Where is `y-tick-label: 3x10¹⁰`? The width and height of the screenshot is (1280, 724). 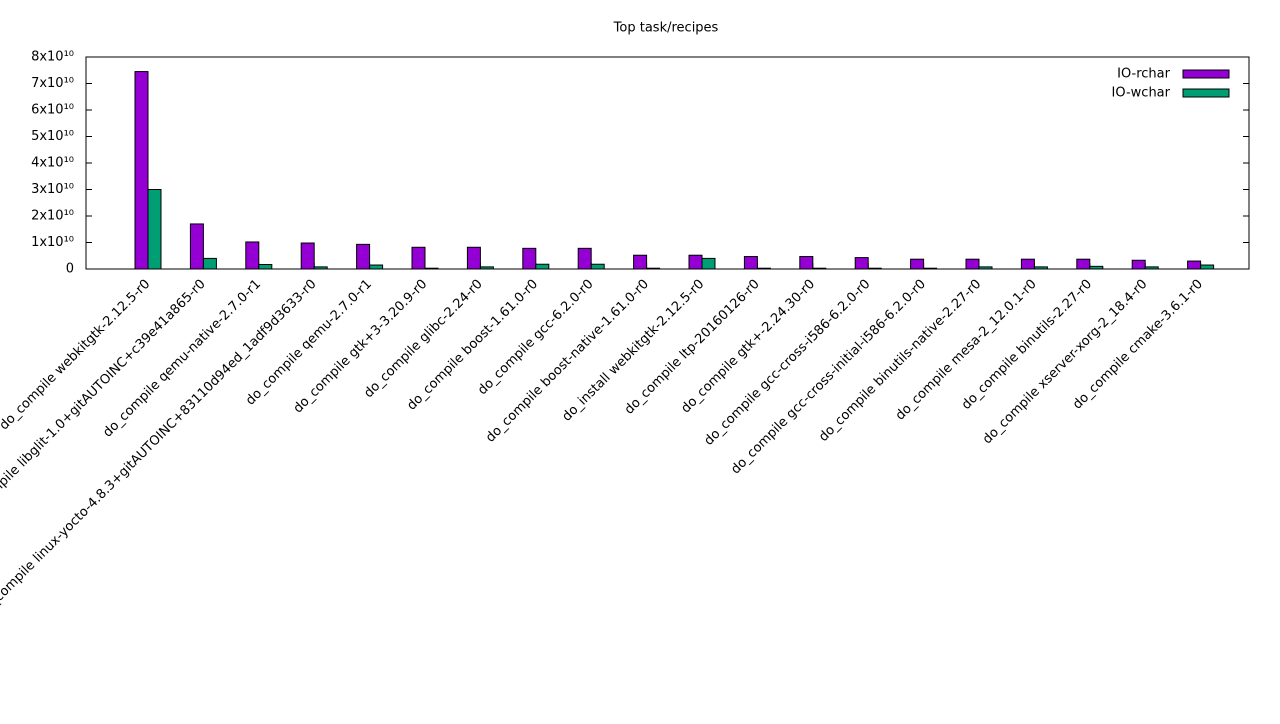
y-tick-label: 3x10¹⁰ is located at coordinates (52, 189).